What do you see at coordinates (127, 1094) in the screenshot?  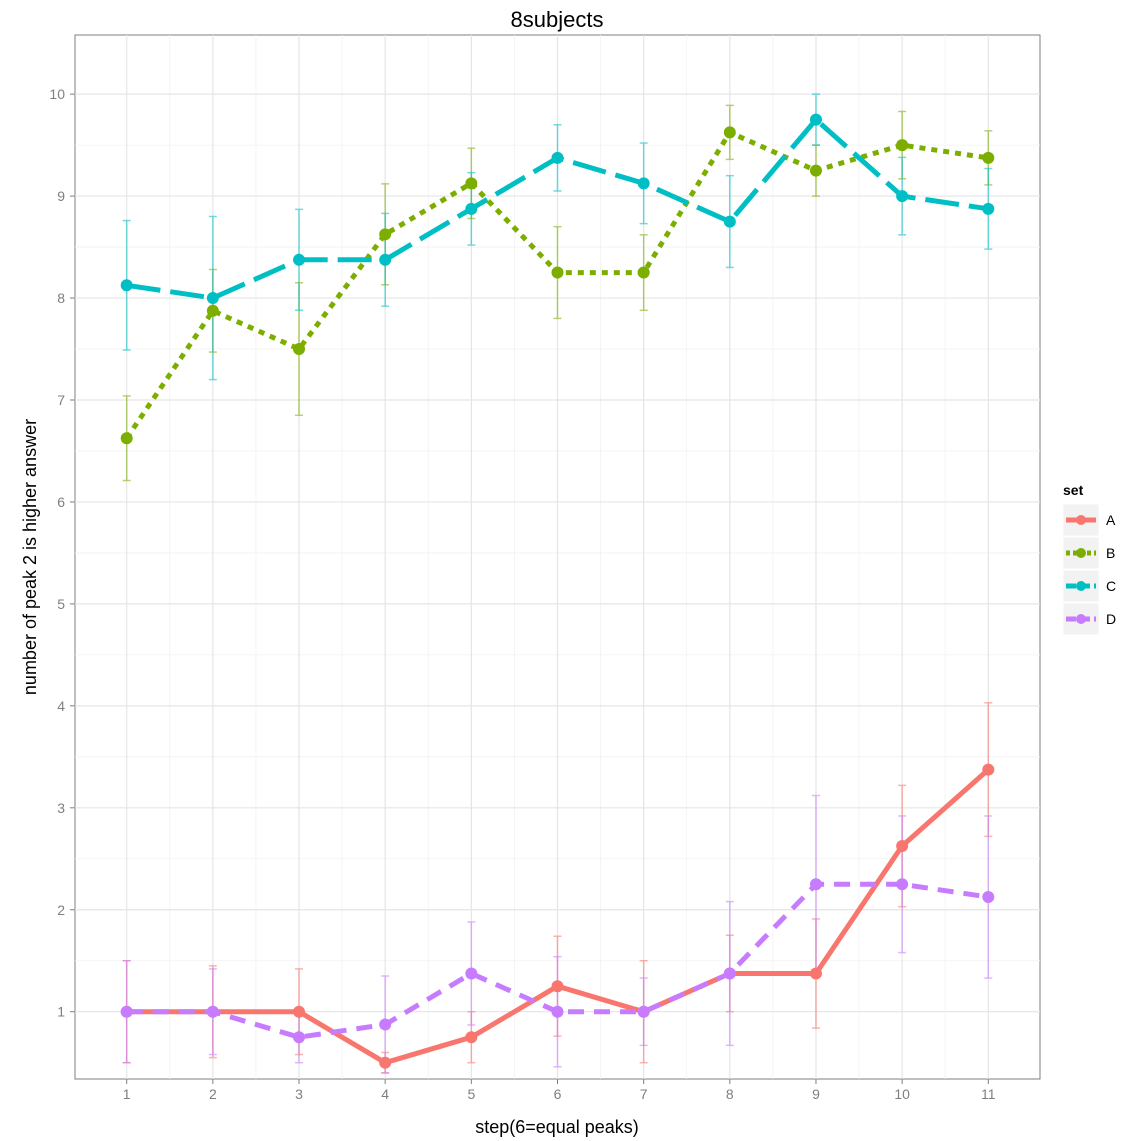 I see `x-tick-label: 1` at bounding box center [127, 1094].